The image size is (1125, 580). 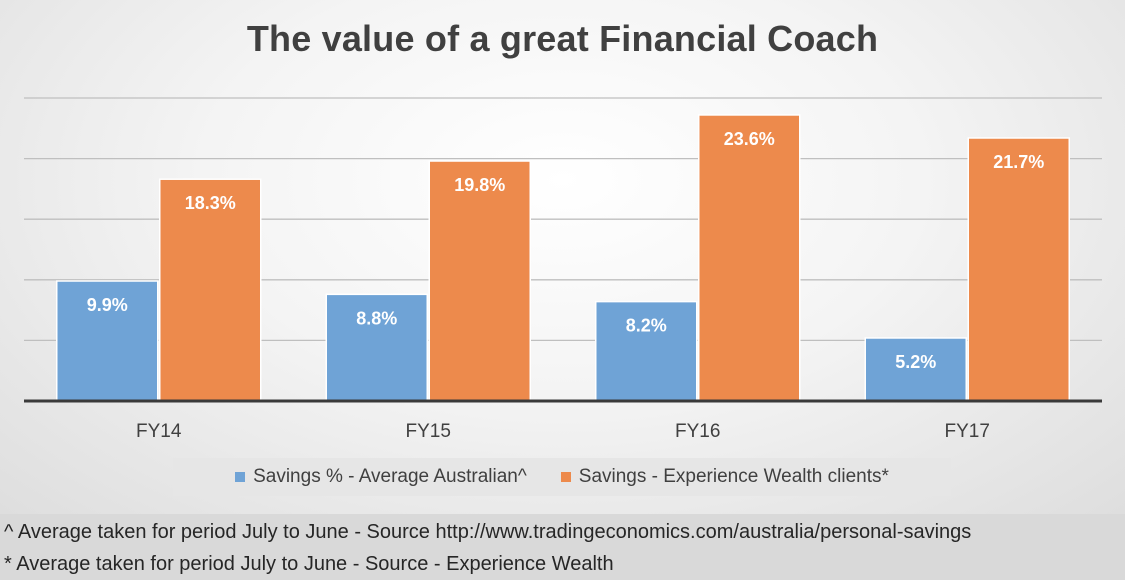 What do you see at coordinates (697, 431) in the screenshot?
I see `x-tick-label: FY16` at bounding box center [697, 431].